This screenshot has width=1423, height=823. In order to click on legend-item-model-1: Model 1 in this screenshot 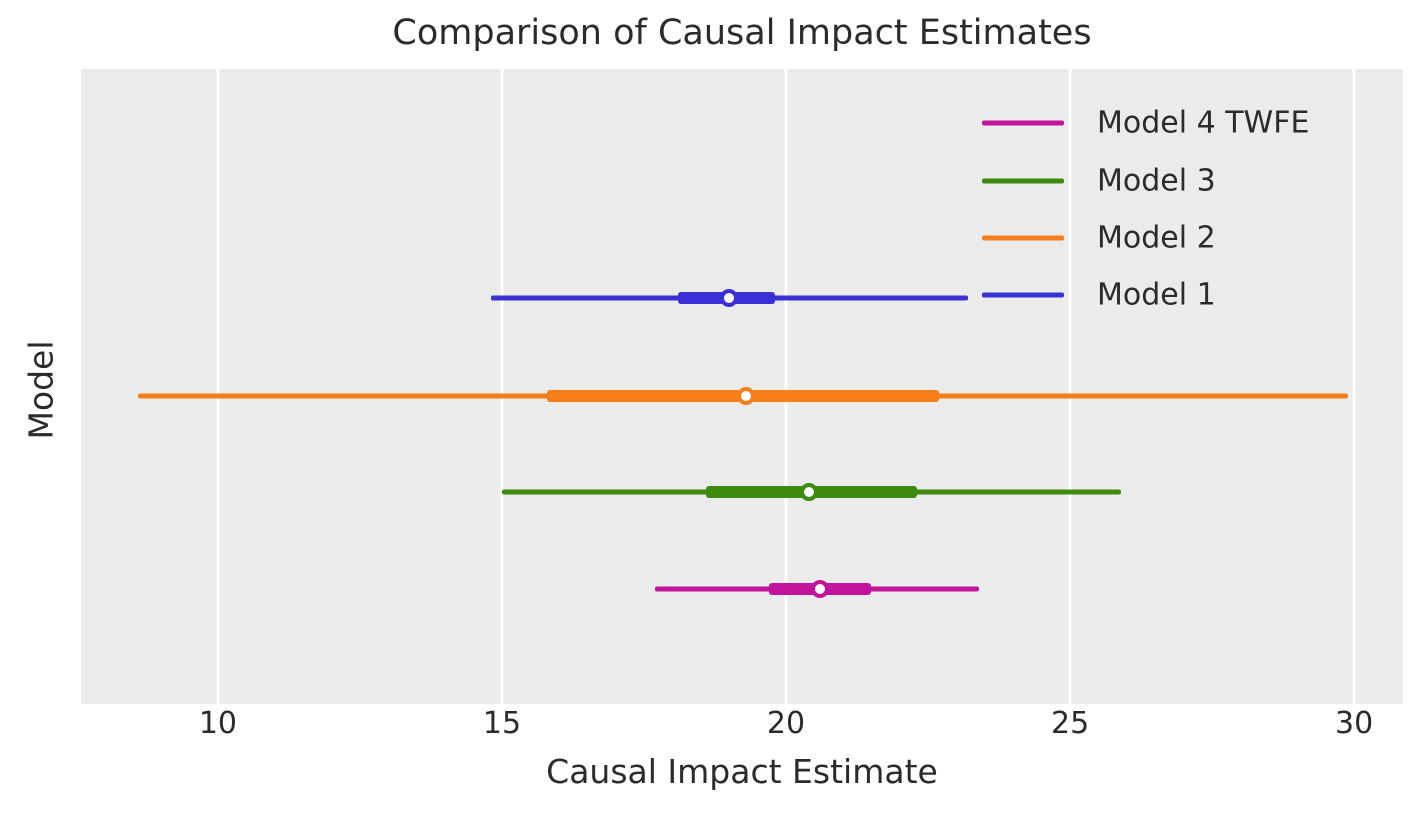, I will do `click(1099, 295)`.